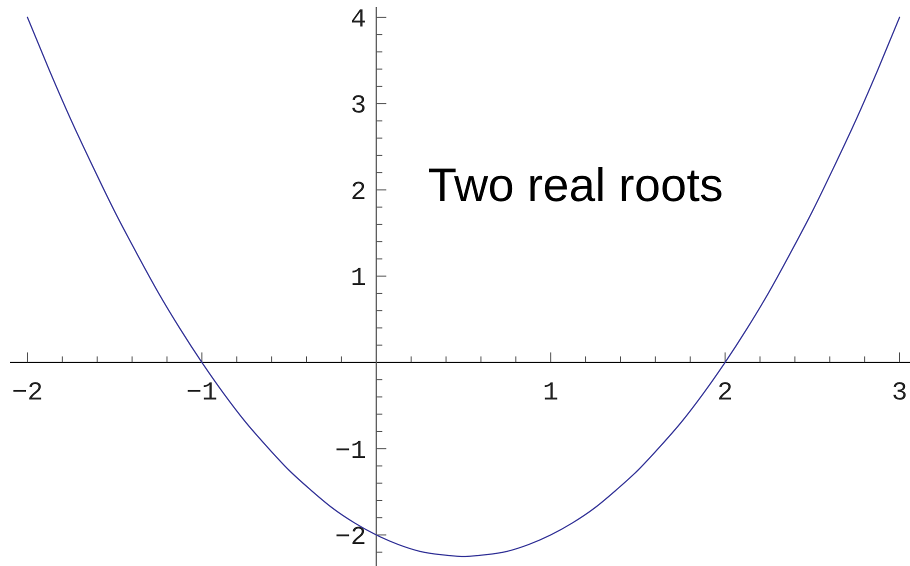 This screenshot has height=566, width=910. Describe the element at coordinates (358, 19) in the screenshot. I see `y-tick-label: 4` at that location.